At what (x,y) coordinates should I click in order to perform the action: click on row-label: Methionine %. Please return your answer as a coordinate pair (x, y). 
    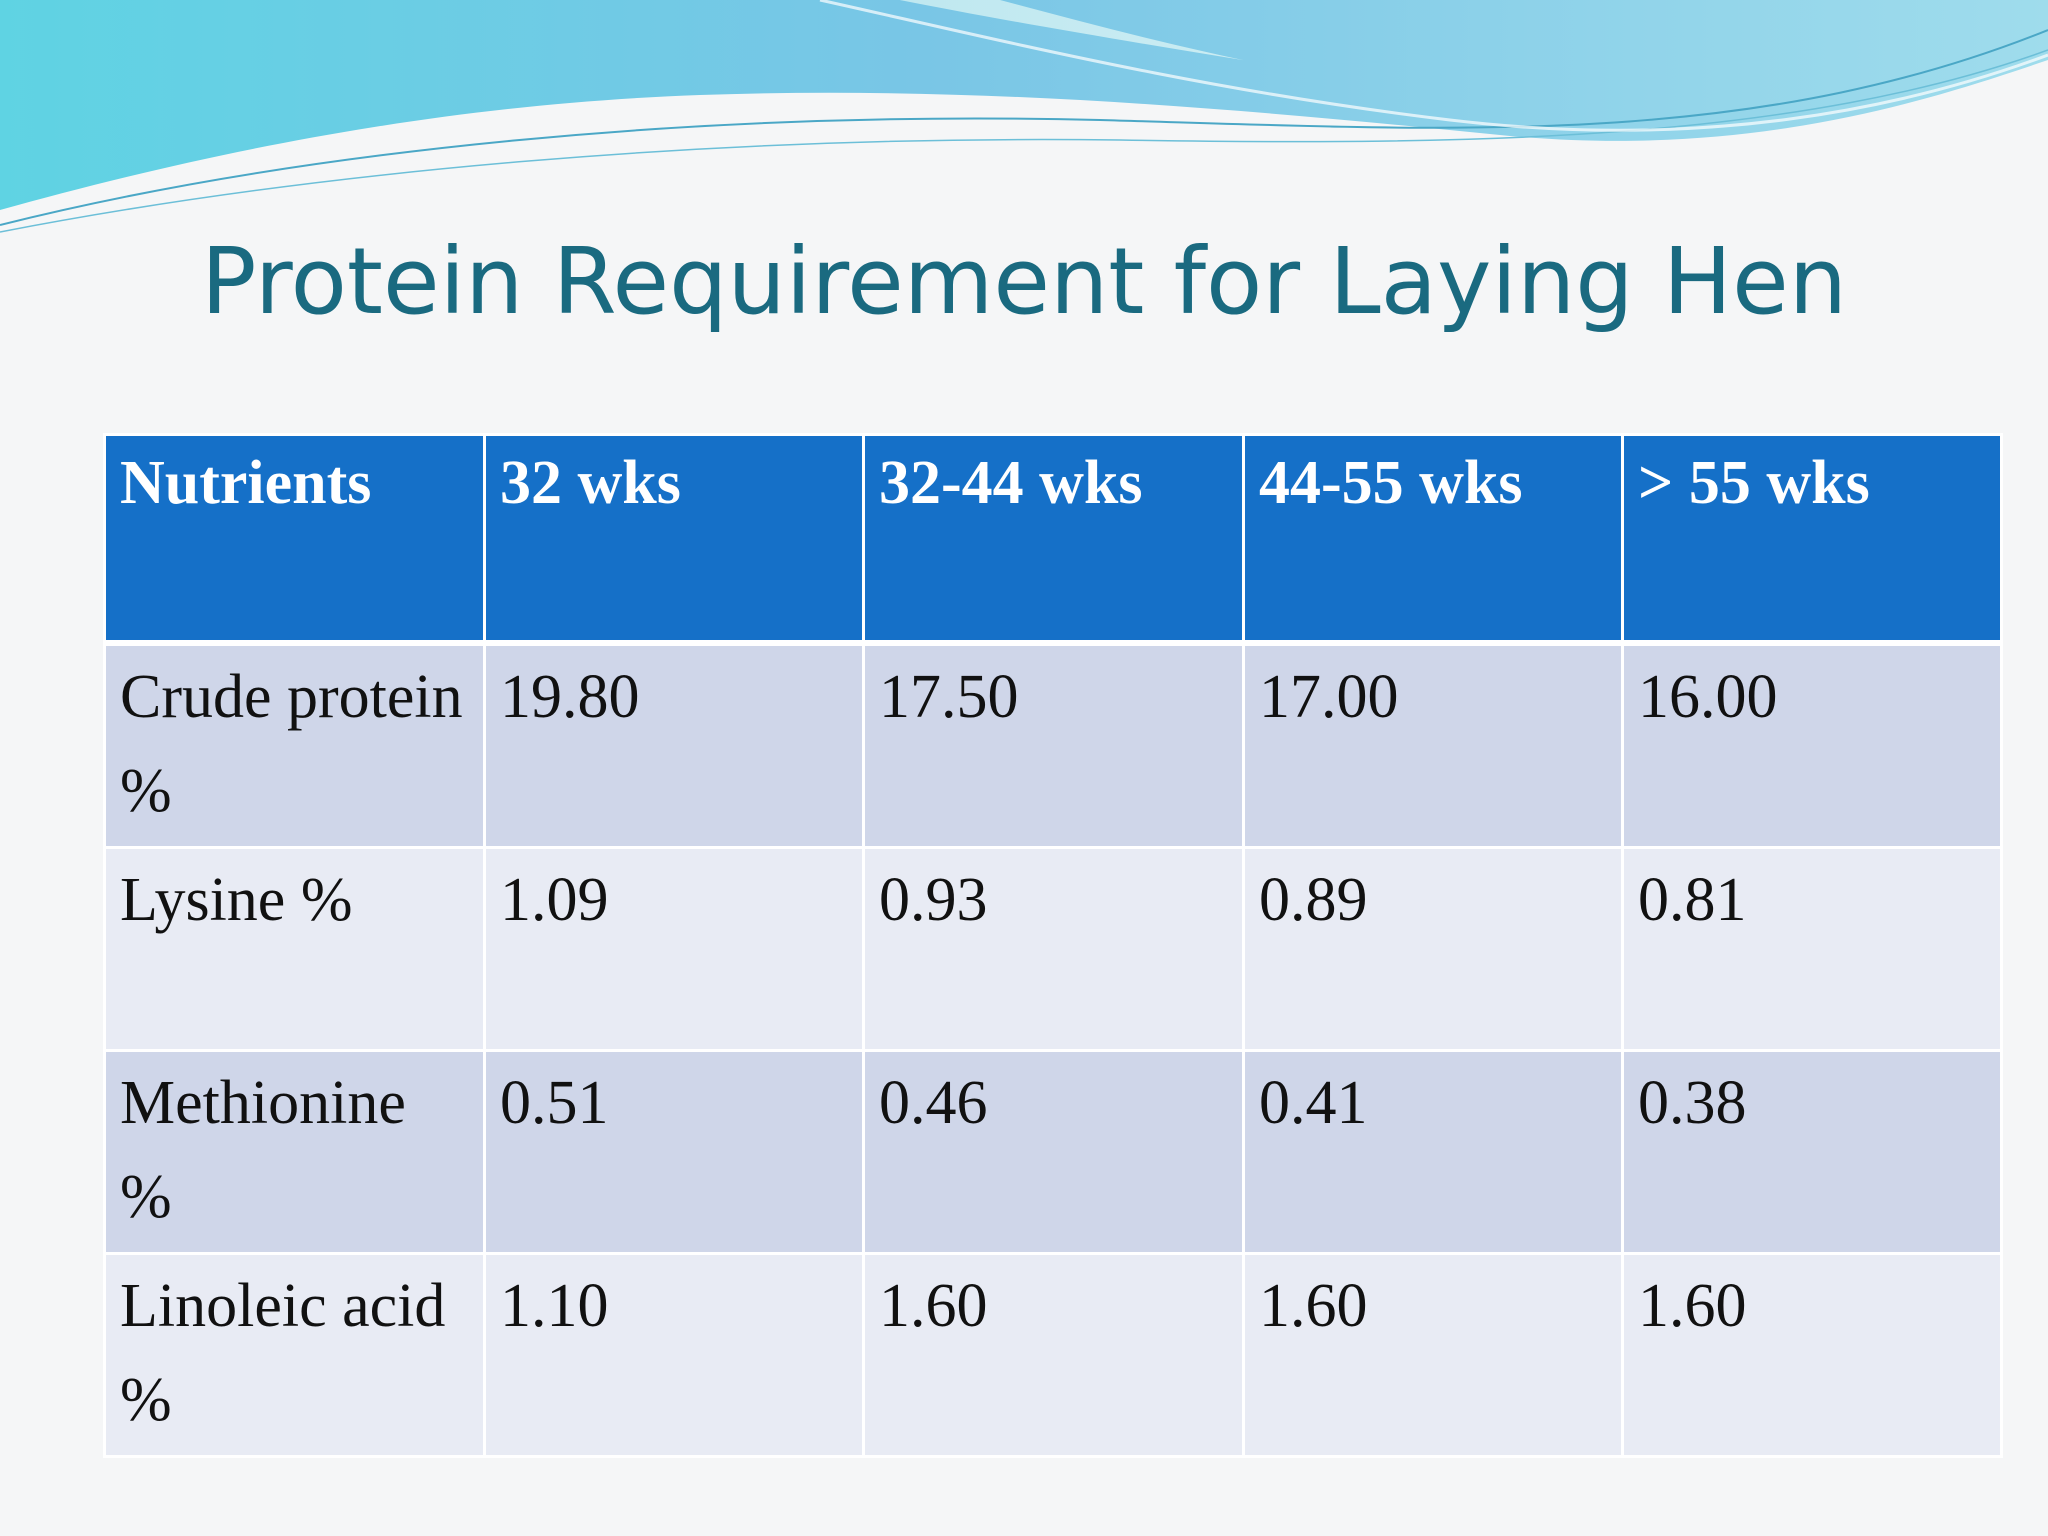
    Looking at the image, I should click on (294, 1152).